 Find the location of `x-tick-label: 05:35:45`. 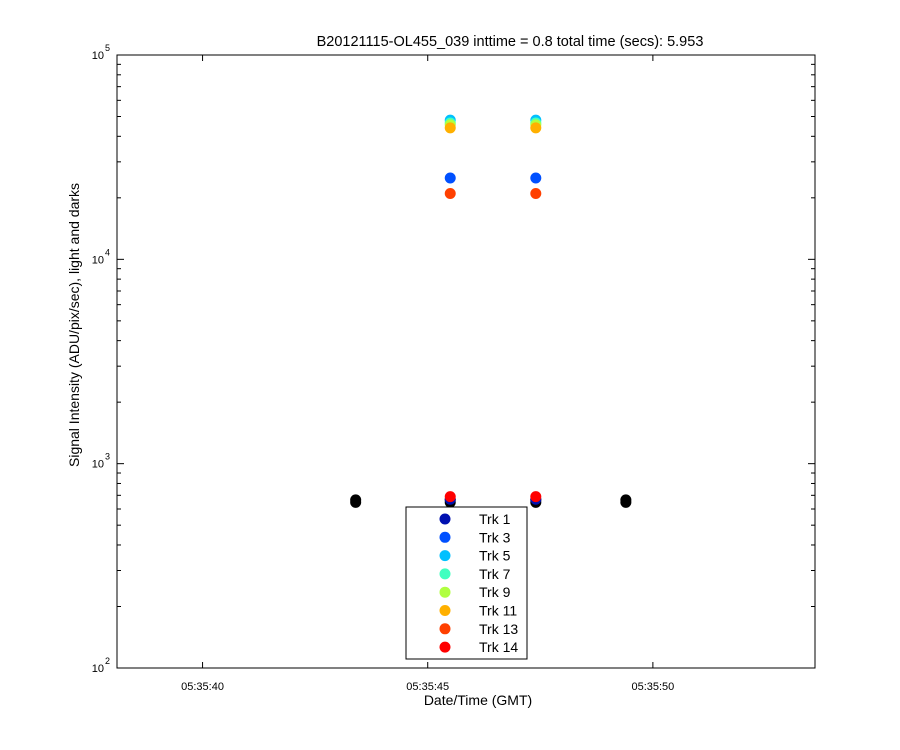

x-tick-label: 05:35:45 is located at coordinates (427, 687).